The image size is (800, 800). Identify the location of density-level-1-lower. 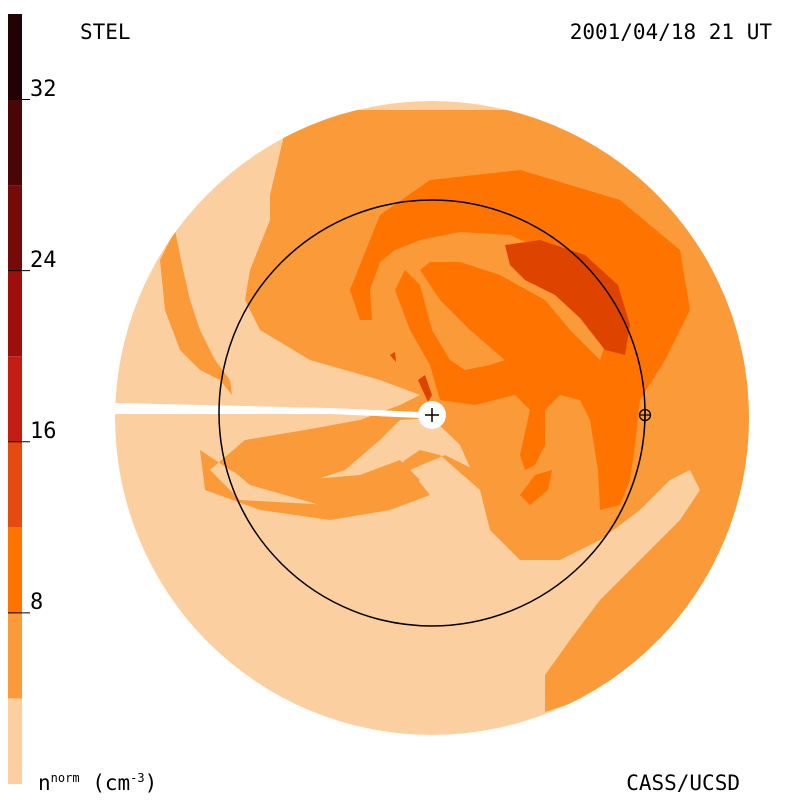
(320, 482).